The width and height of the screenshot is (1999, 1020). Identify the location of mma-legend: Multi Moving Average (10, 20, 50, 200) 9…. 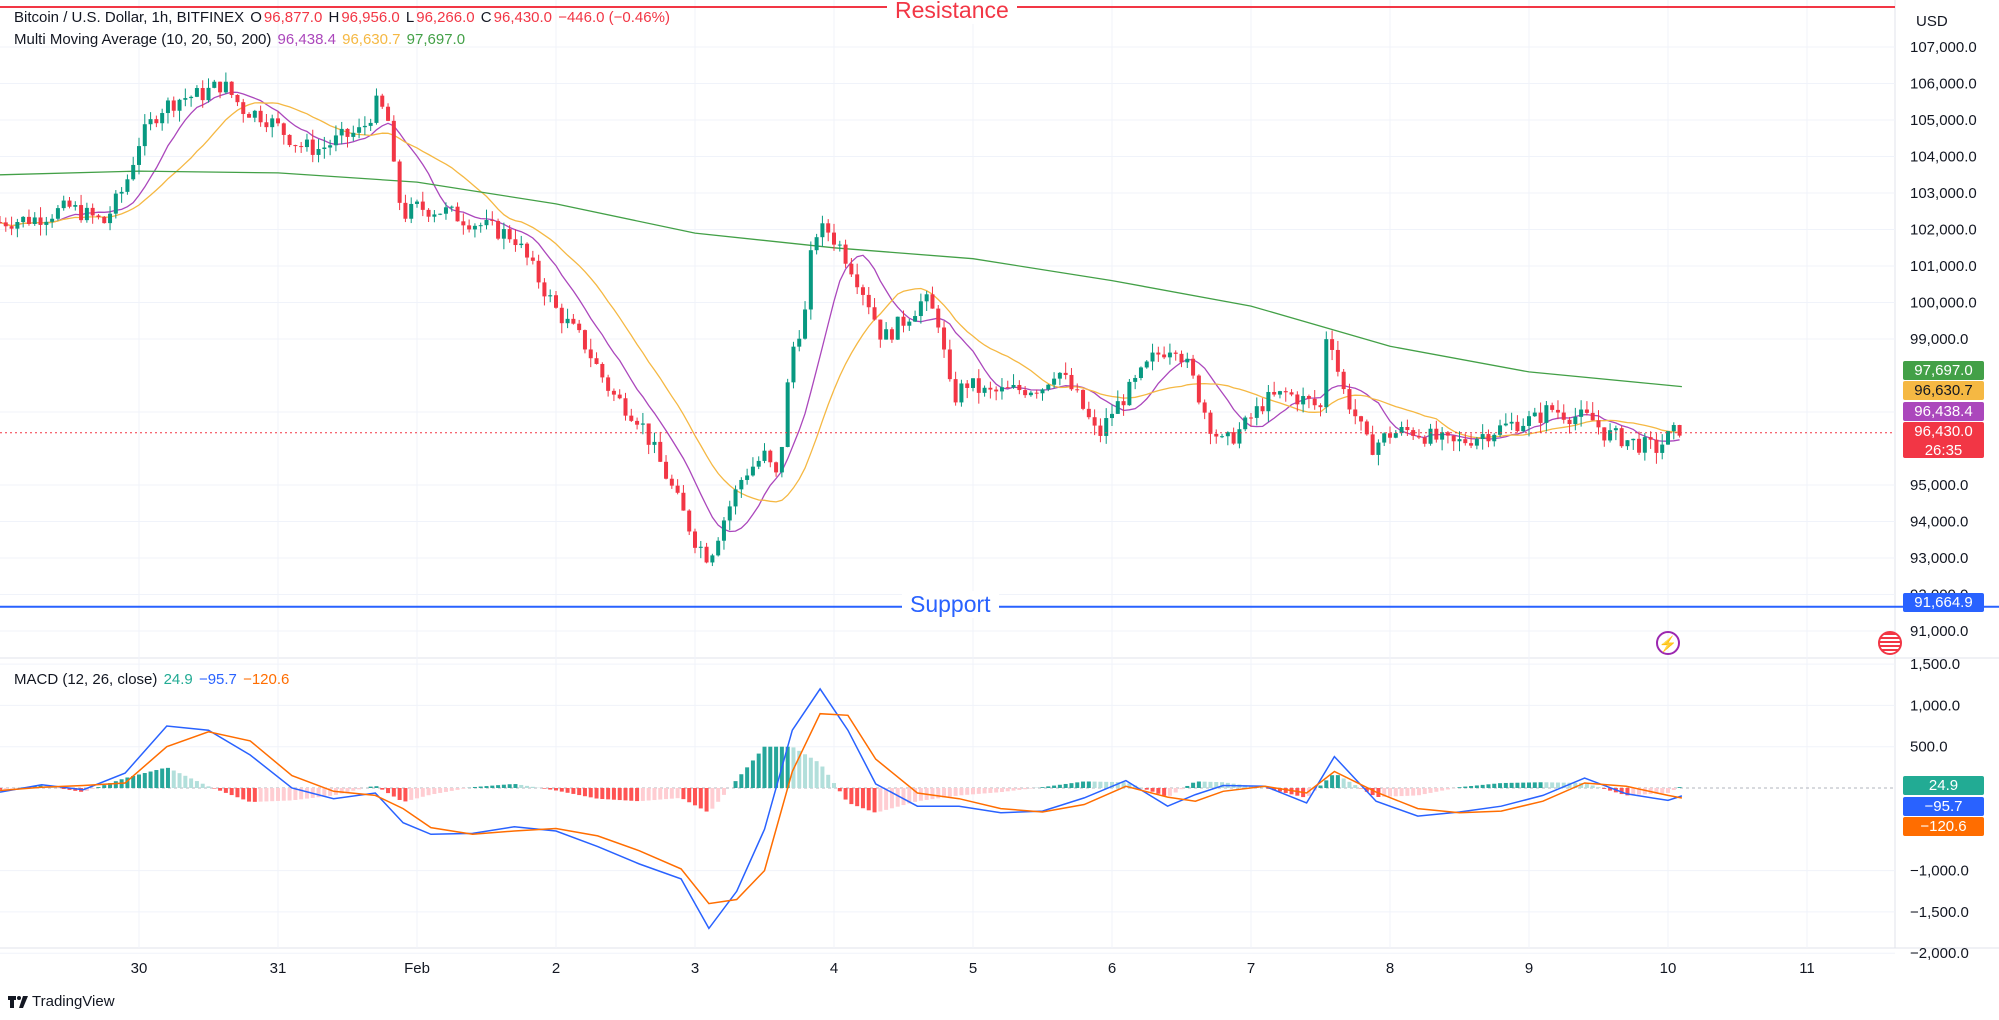
(240, 39).